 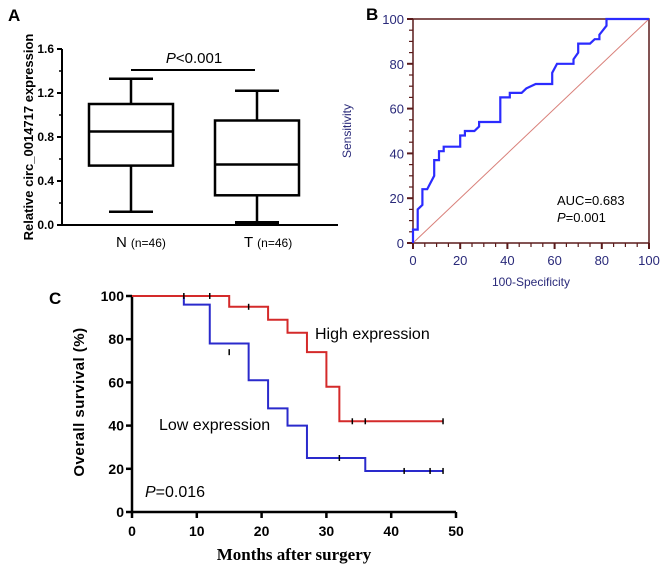 I want to click on panel-b-y-axis-label: Sensitivity, so click(x=347, y=131).